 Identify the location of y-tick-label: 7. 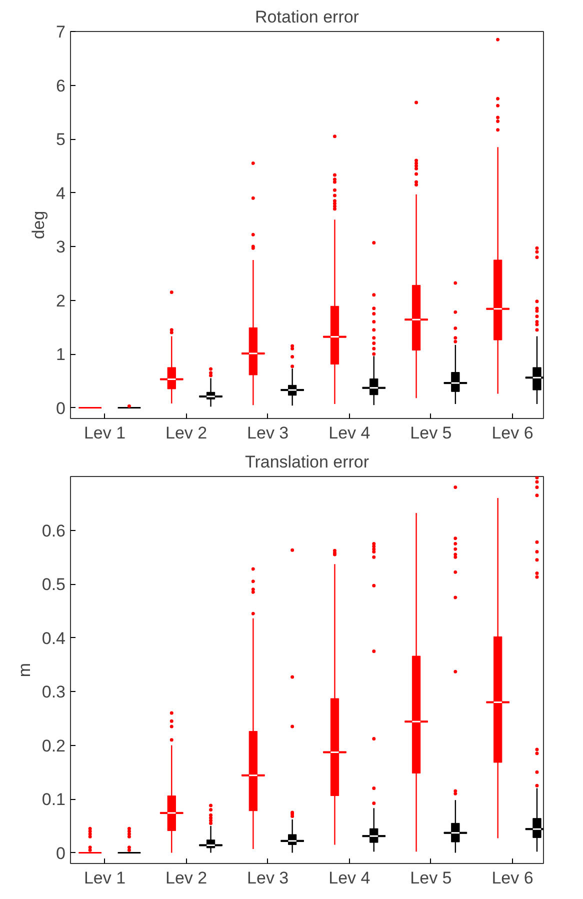
(61, 32).